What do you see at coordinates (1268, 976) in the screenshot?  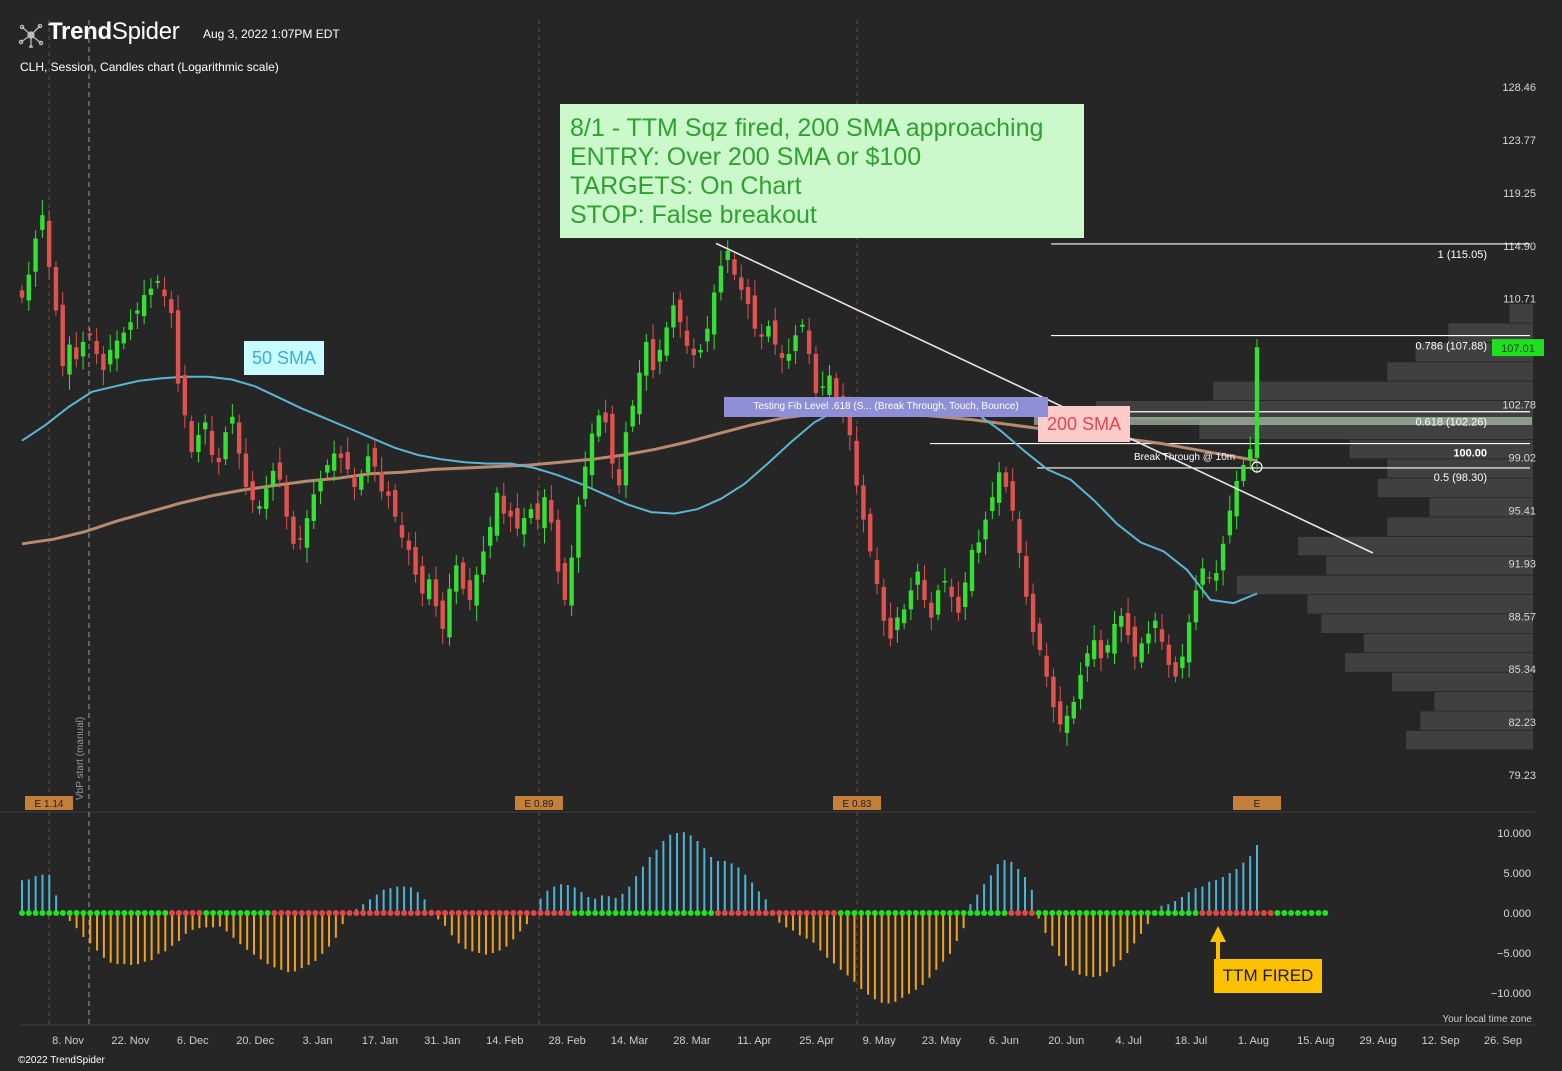 I see `ttm-fired-label: TTM FIRED` at bounding box center [1268, 976].